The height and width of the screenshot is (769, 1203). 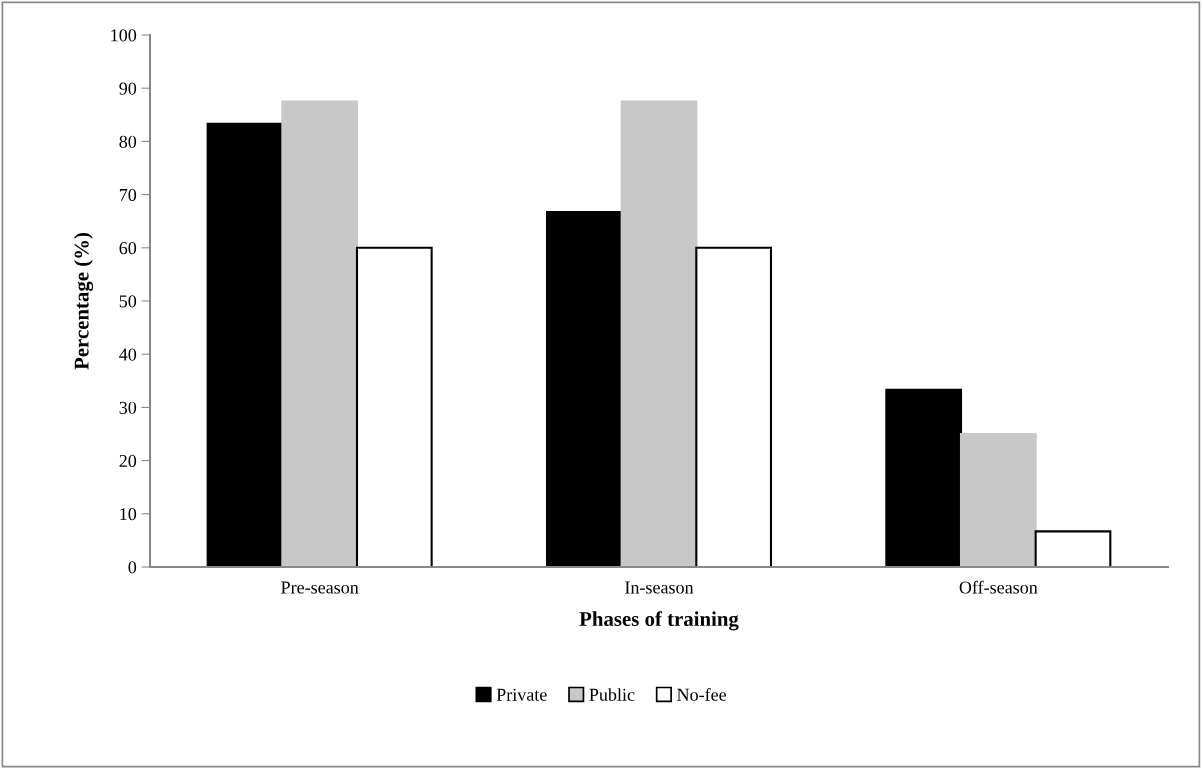 I want to click on y-tick-label: 70, so click(x=128, y=195).